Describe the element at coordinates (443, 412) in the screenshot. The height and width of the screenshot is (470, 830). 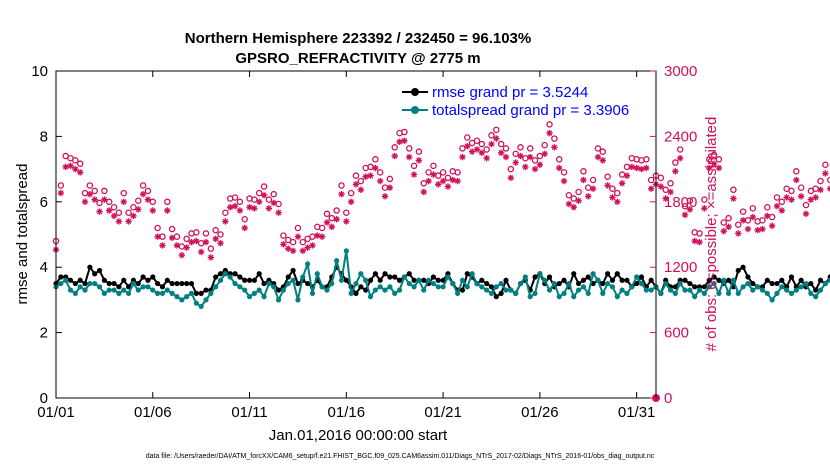
I see `x-tick-label: 01/21` at that location.